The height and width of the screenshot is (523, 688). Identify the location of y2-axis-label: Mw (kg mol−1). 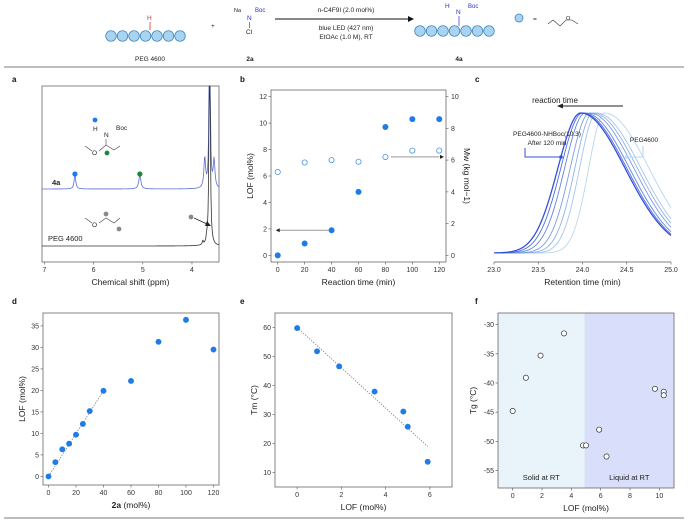
(467, 176).